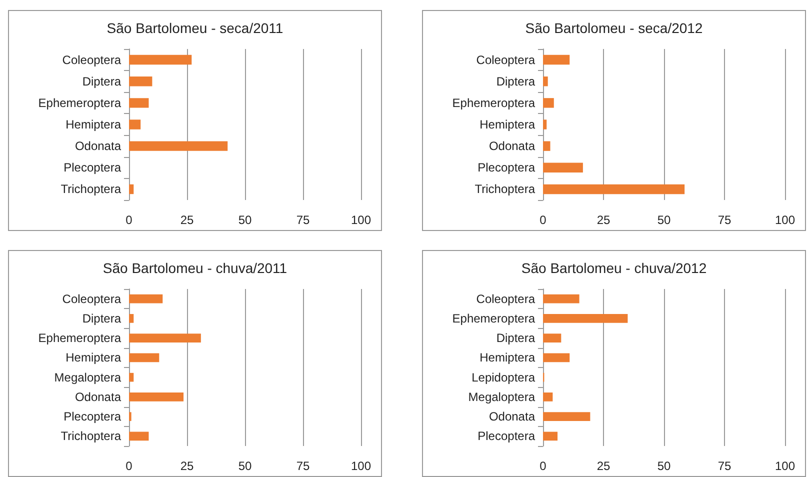 This screenshot has width=808, height=477. What do you see at coordinates (504, 377) in the screenshot?
I see `y-tick-label: Lepidoptera` at bounding box center [504, 377].